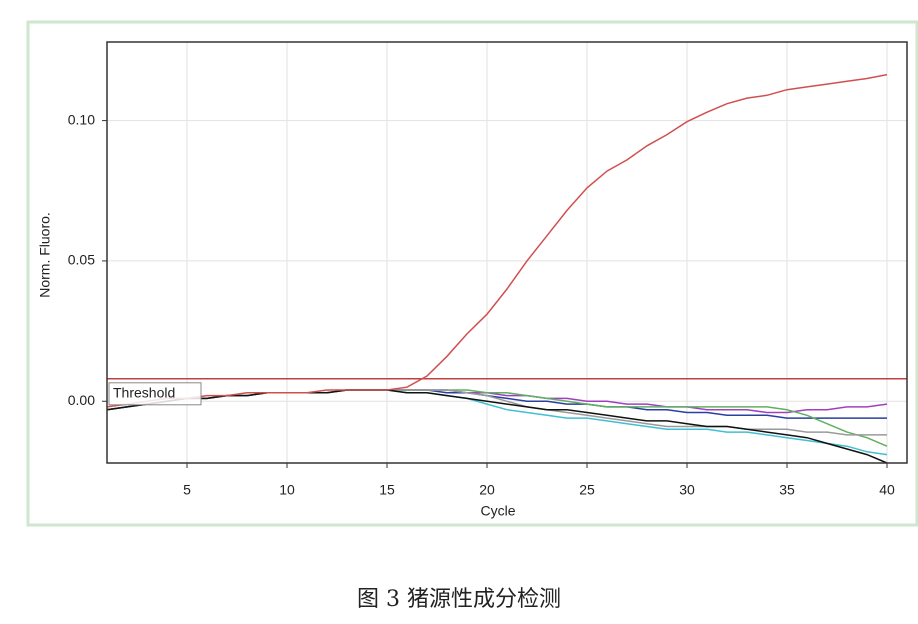 This screenshot has width=918, height=624. What do you see at coordinates (81, 260) in the screenshot?
I see `y-tick-label: 0.05` at bounding box center [81, 260].